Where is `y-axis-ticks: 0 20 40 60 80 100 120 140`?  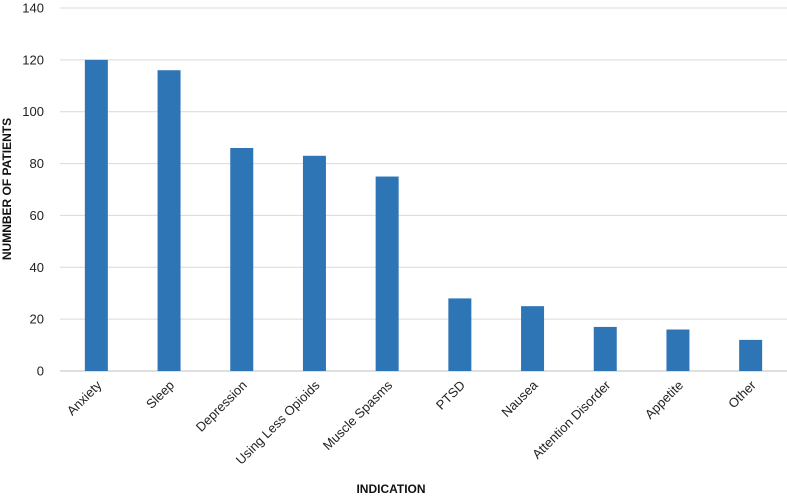 y-axis-ticks: 0 20 40 60 80 100 120 140 is located at coordinates (33, 190).